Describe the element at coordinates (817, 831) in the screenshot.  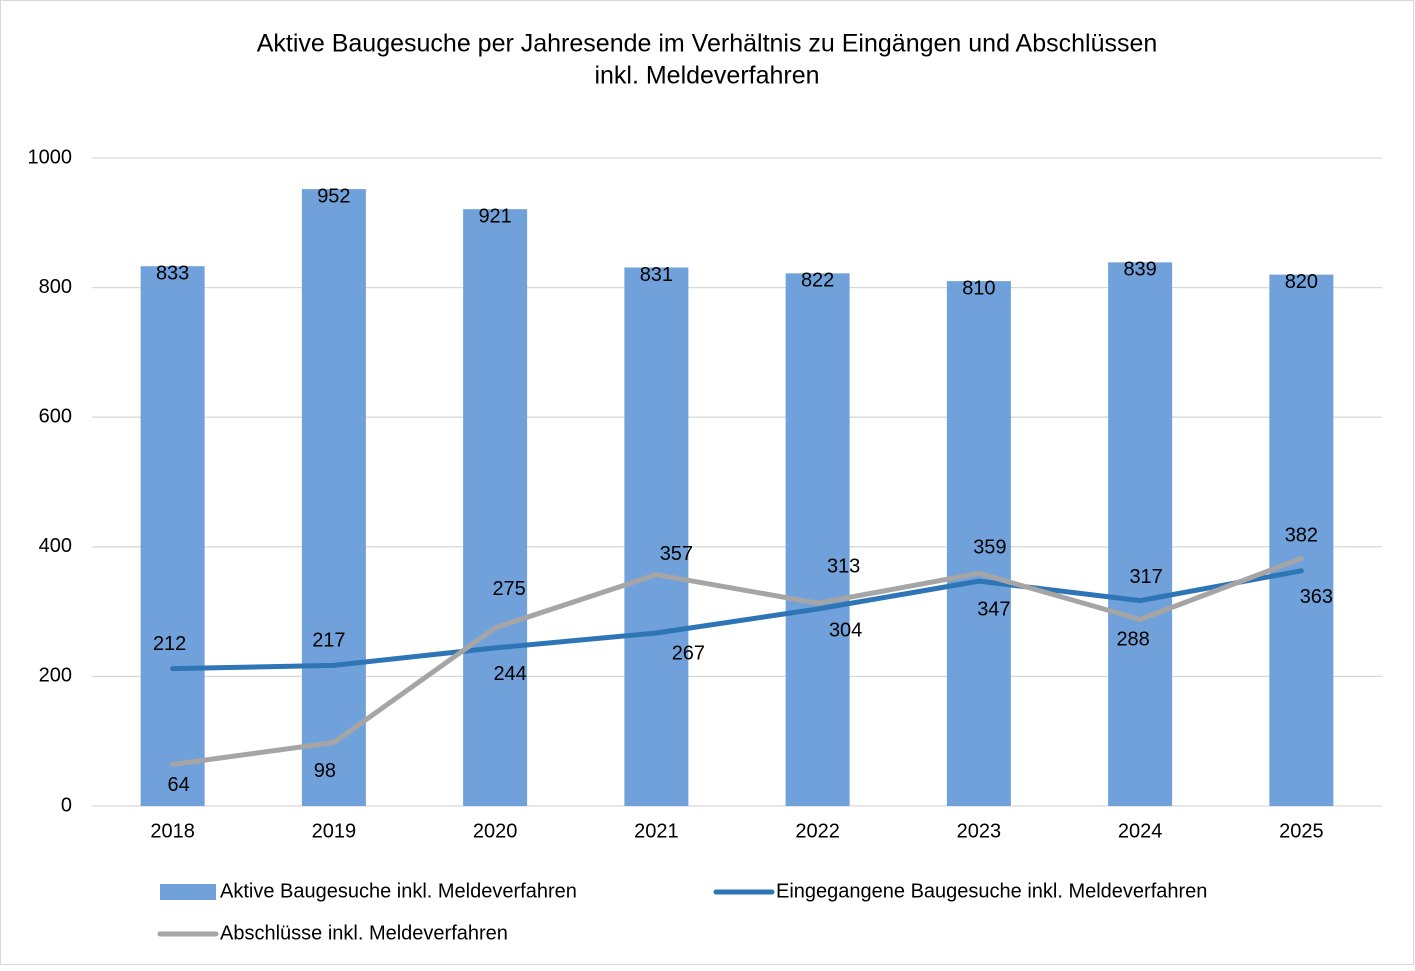
I see `x-tick-label: 2022` at that location.